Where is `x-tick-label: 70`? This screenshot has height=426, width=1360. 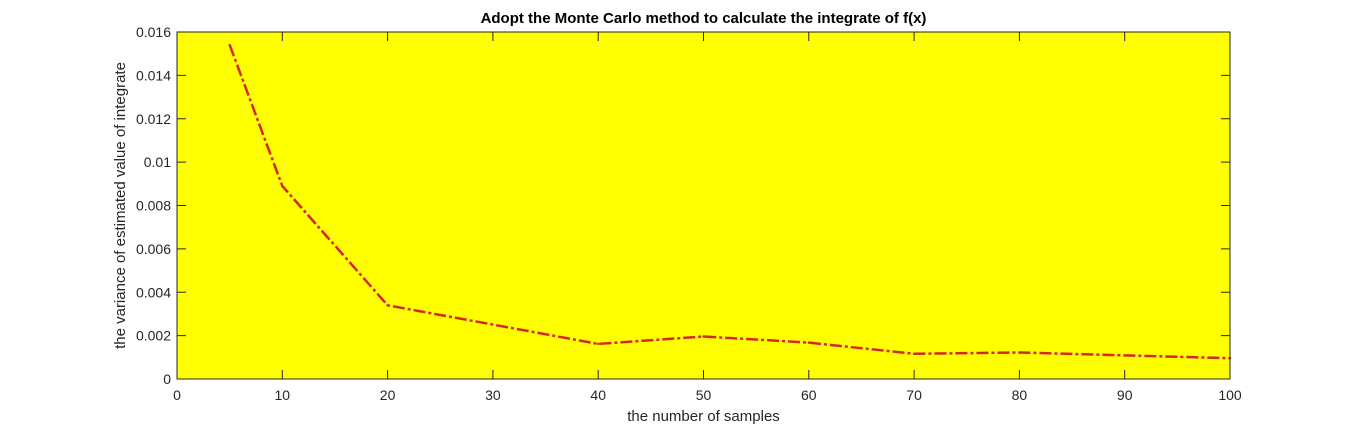 x-tick-label: 70 is located at coordinates (914, 395).